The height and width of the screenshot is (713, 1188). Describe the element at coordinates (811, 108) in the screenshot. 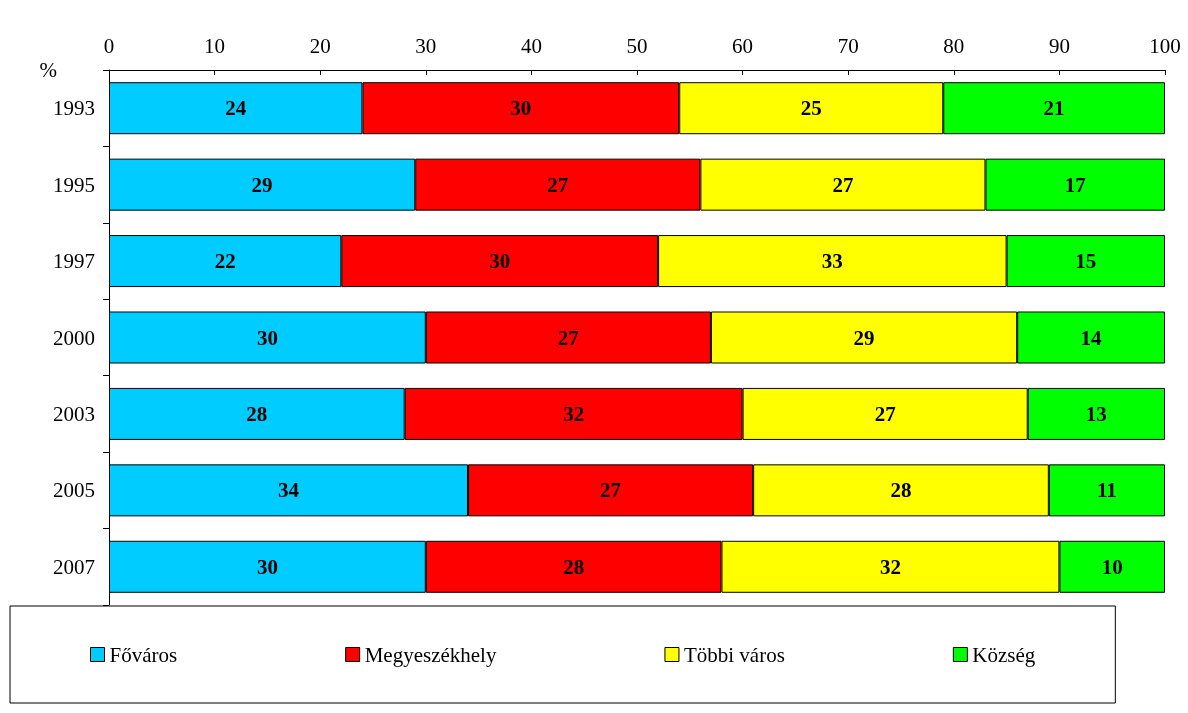

I see `data-label: 25` at that location.